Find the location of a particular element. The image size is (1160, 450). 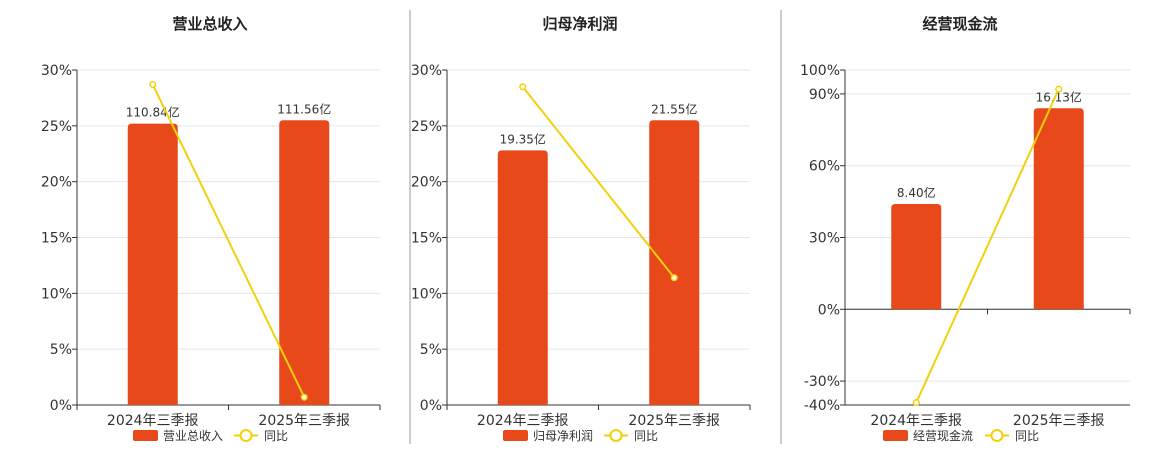

y-tick-label: 60% is located at coordinates (824, 167).